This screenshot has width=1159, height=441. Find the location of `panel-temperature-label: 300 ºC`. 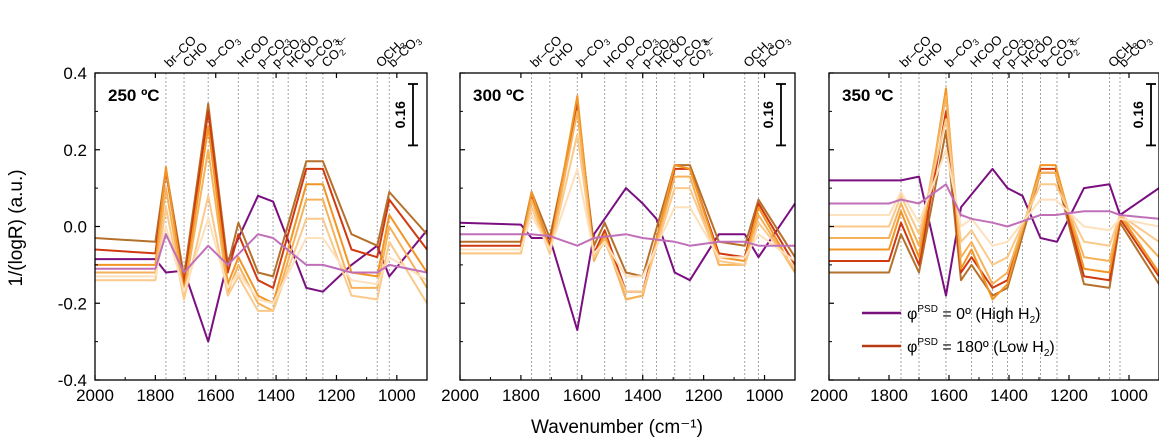

panel-temperature-label: 300 ºC is located at coordinates (499, 95).